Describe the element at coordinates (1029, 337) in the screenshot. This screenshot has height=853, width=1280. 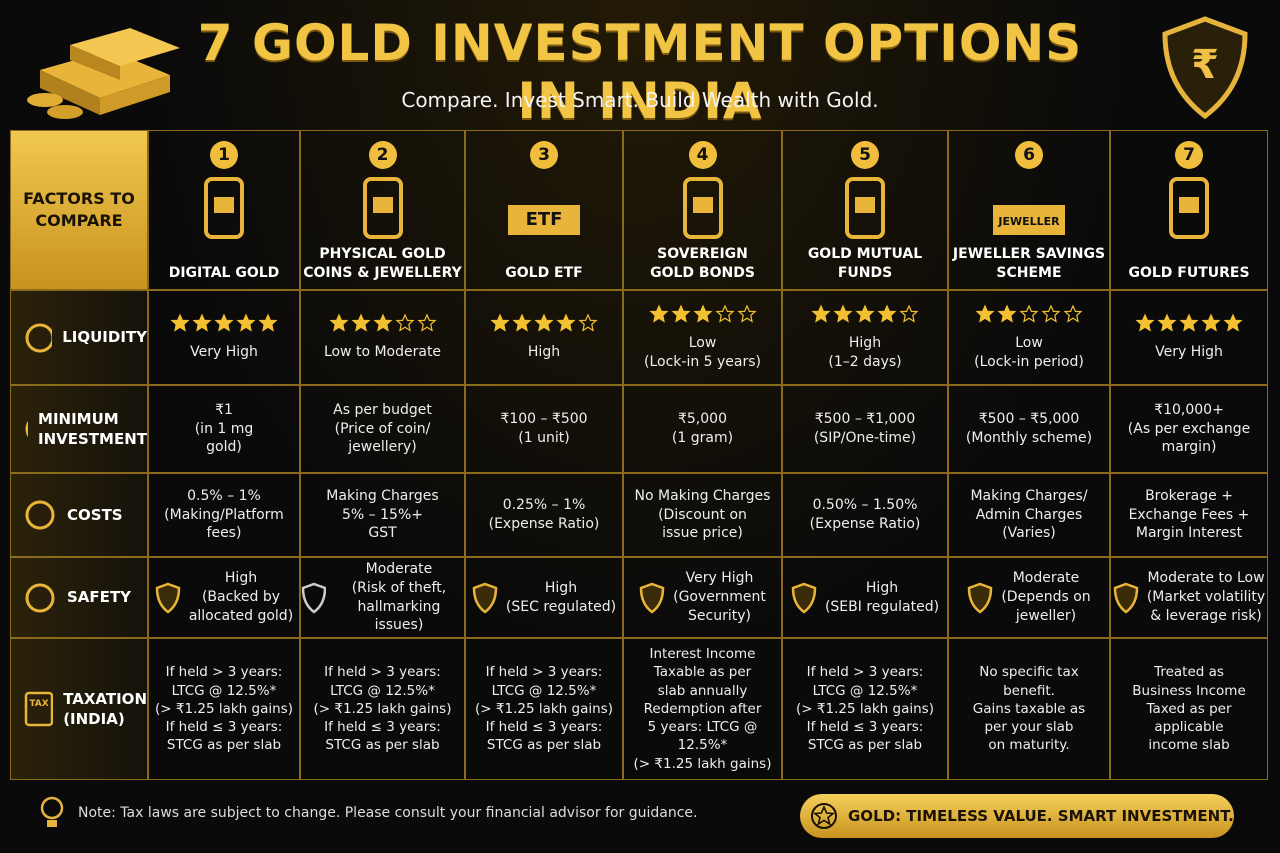
I see `table-cell: Low (Lock-in period)` at that location.